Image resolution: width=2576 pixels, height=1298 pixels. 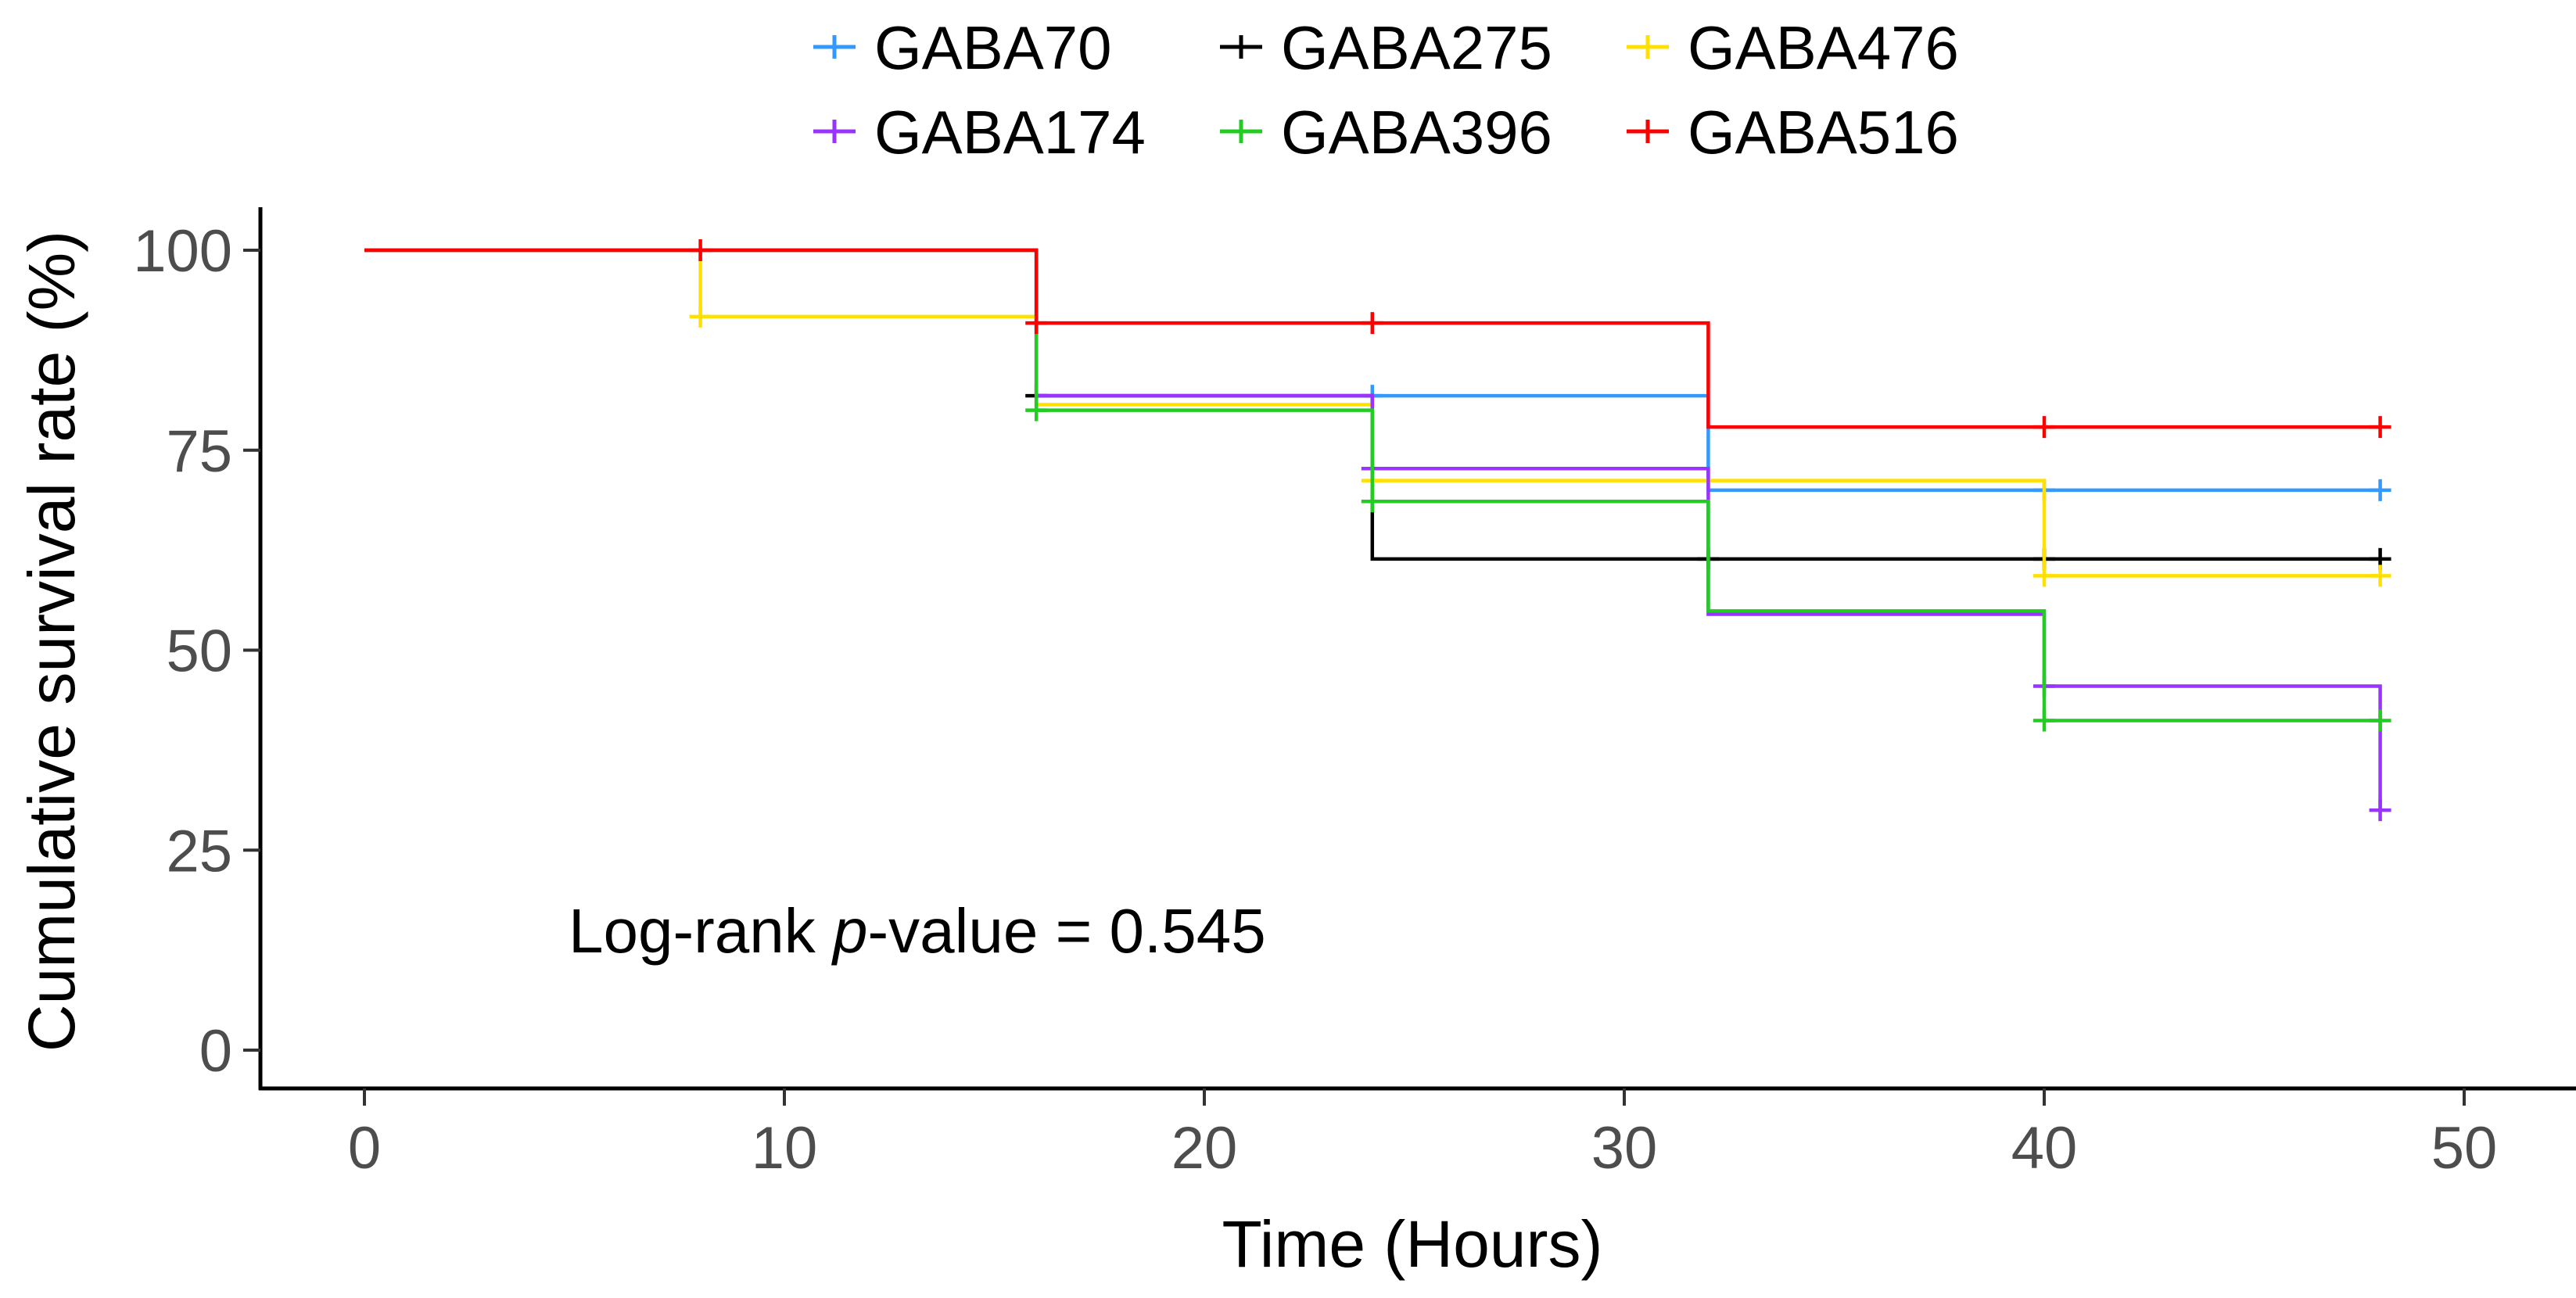 What do you see at coordinates (199, 851) in the screenshot?
I see `y-tick-label: 25` at bounding box center [199, 851].